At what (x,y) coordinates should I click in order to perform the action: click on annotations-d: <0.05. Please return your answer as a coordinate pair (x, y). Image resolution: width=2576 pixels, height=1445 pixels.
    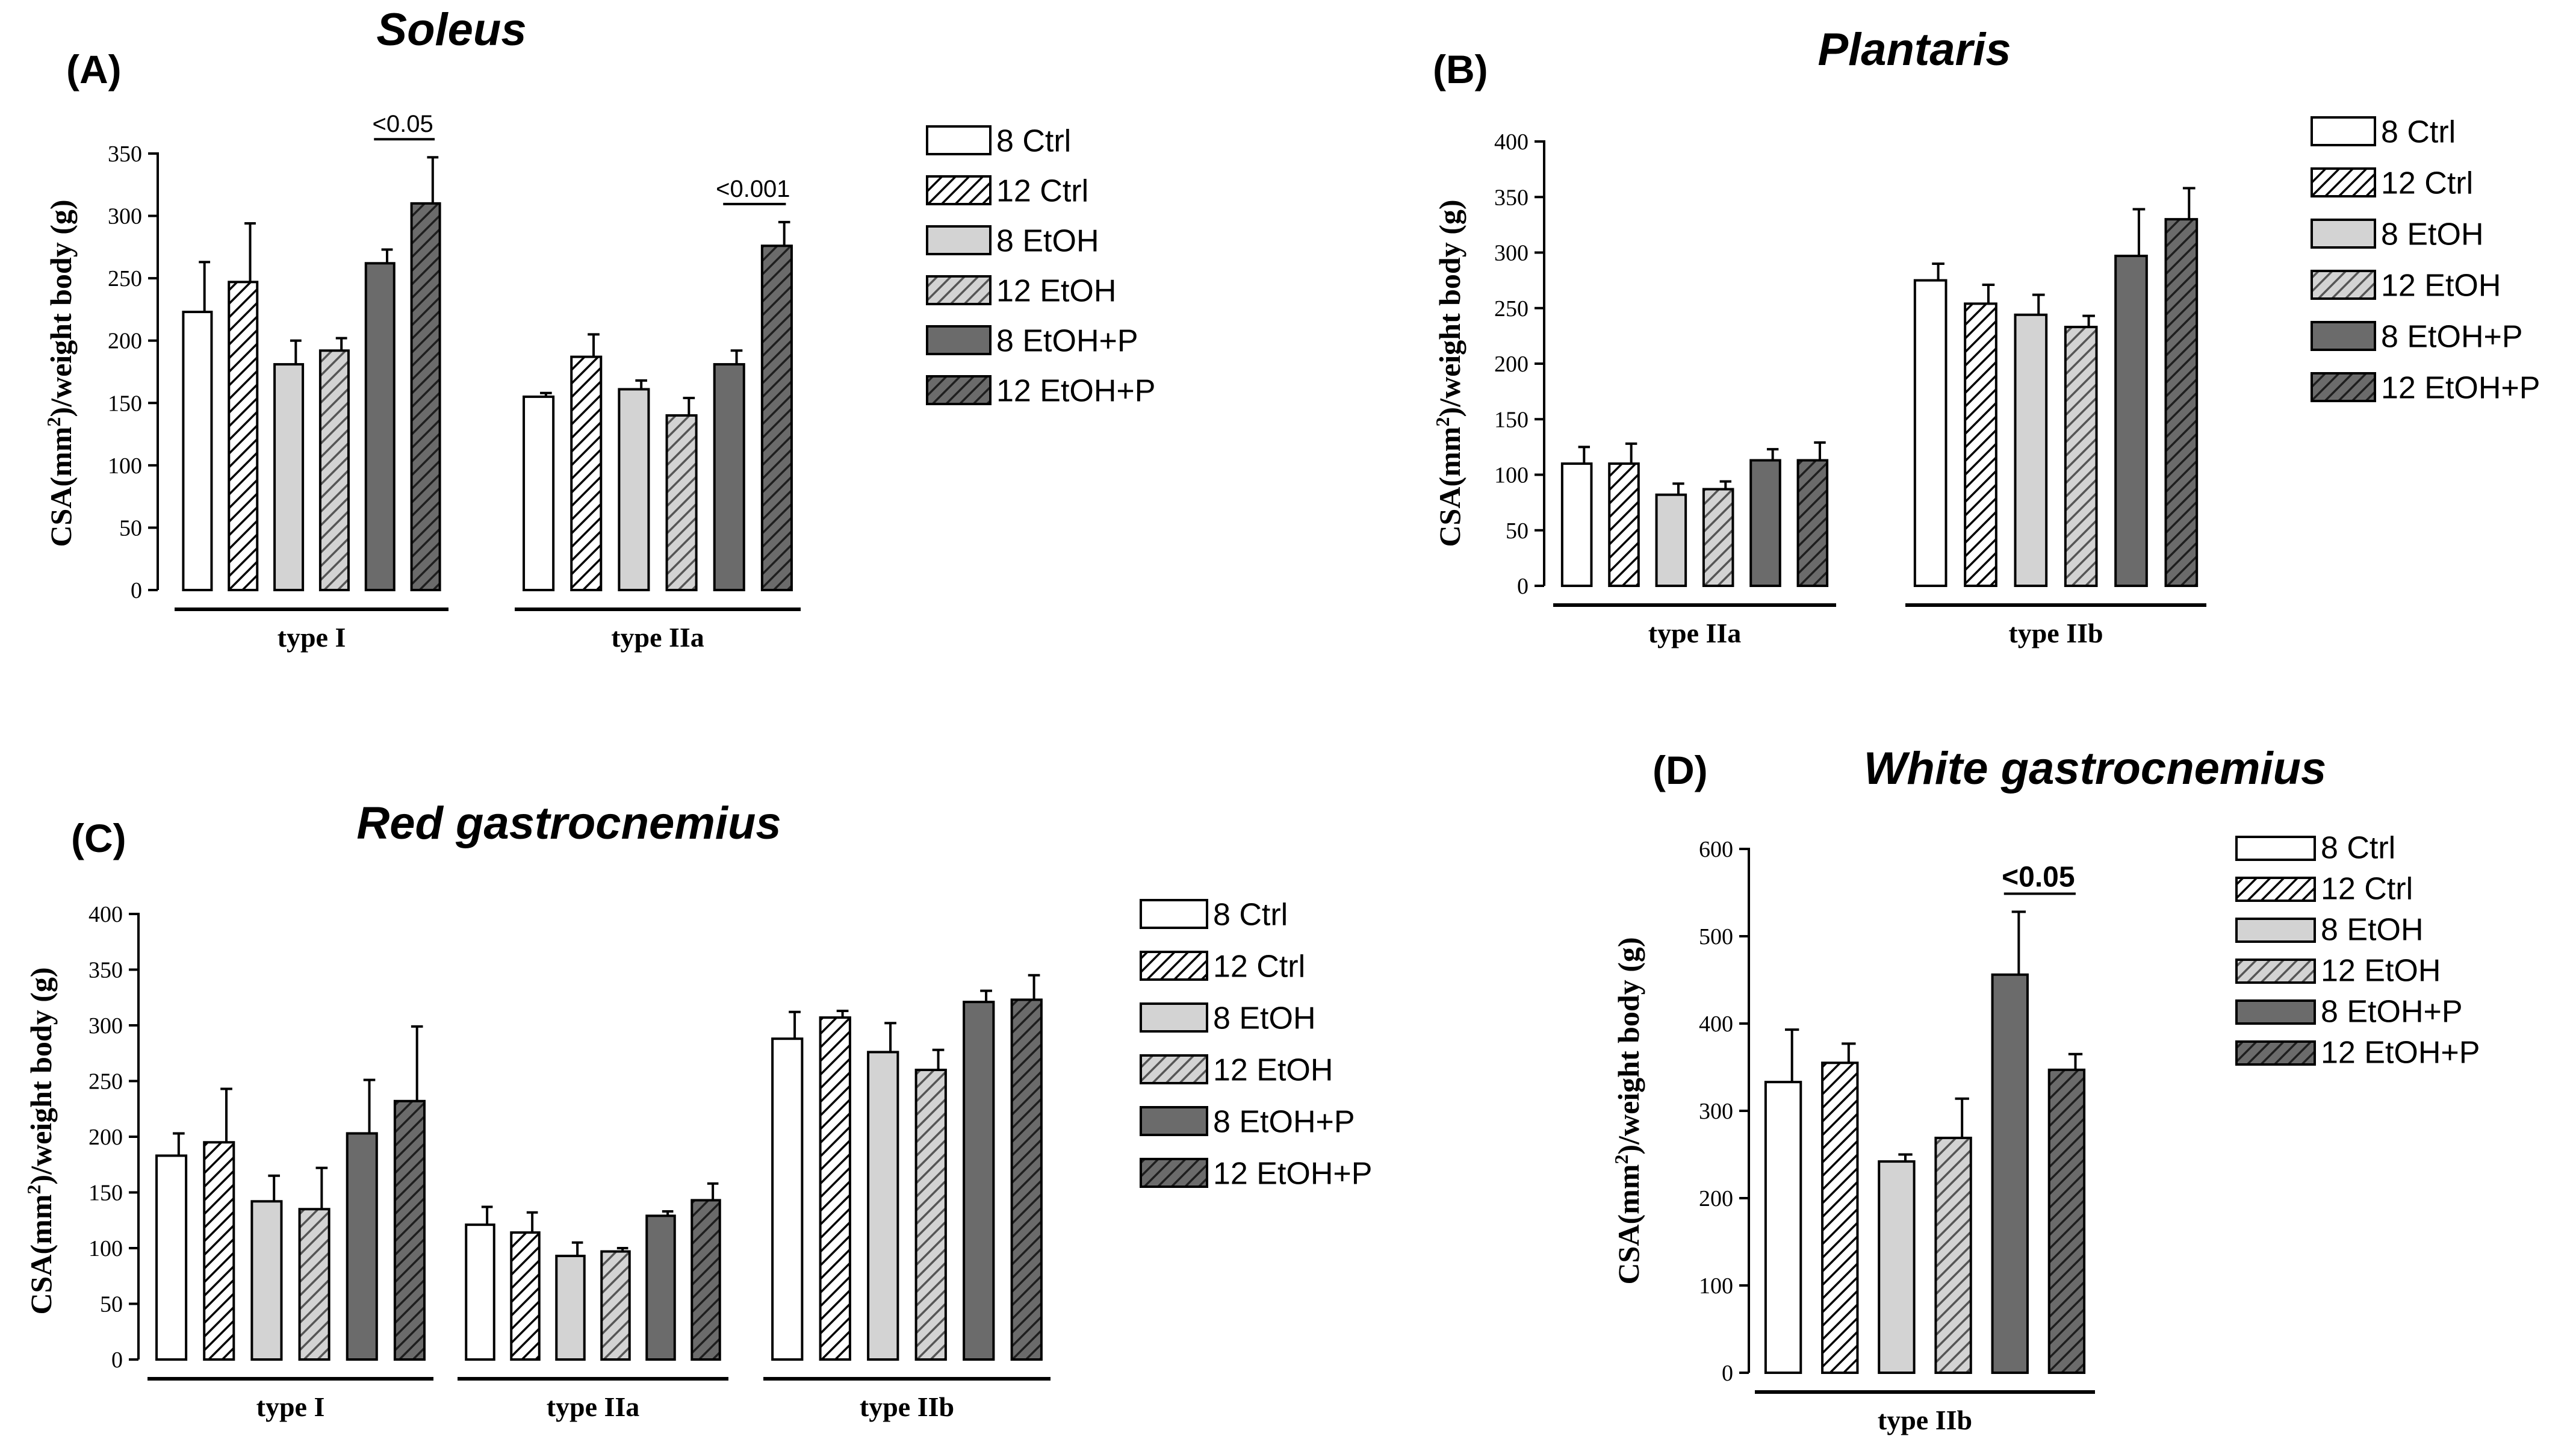
    Looking at the image, I should click on (2039, 878).